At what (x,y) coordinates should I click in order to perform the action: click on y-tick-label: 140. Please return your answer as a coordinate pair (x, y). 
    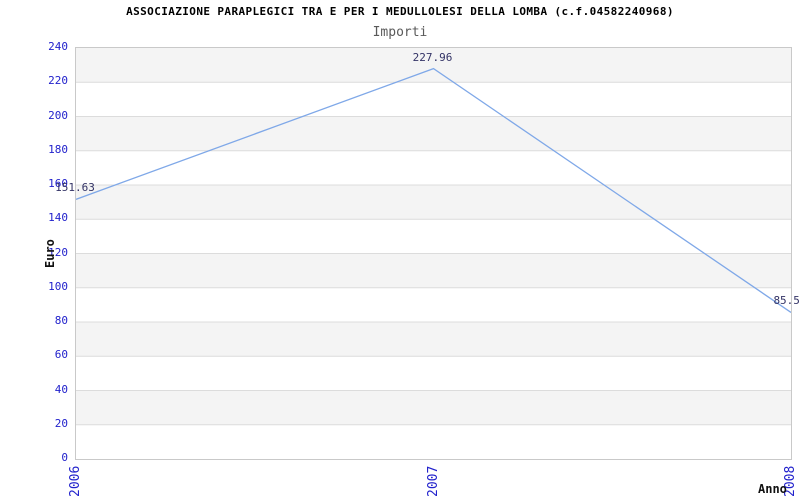
    Looking at the image, I should click on (58, 218).